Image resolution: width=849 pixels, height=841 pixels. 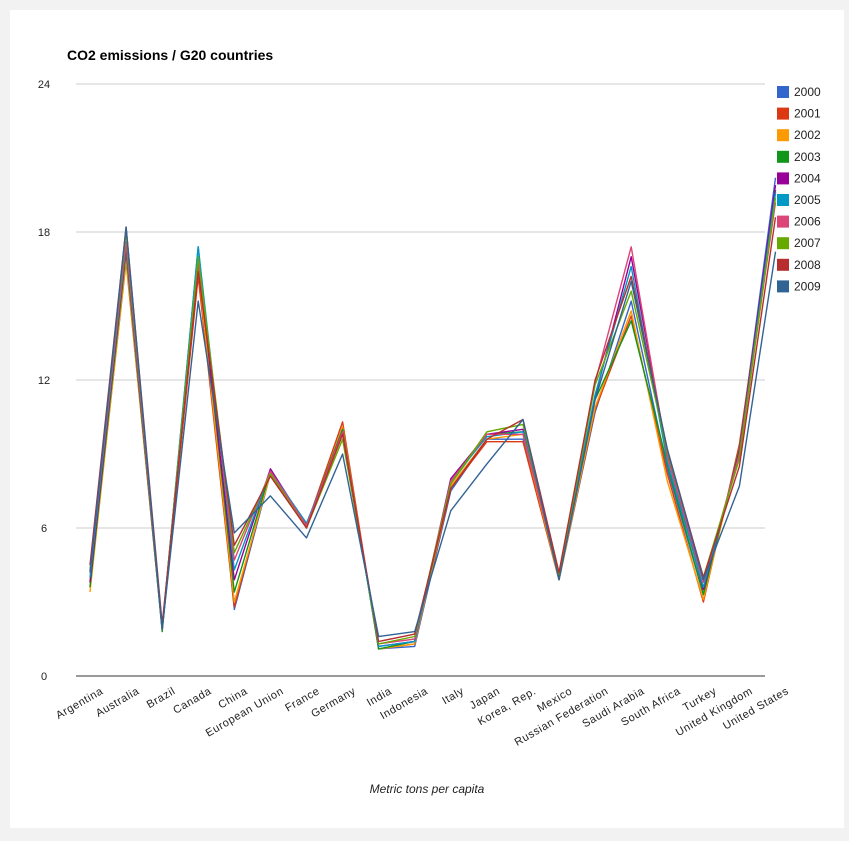 I want to click on legend-item: 2000, so click(x=799, y=92).